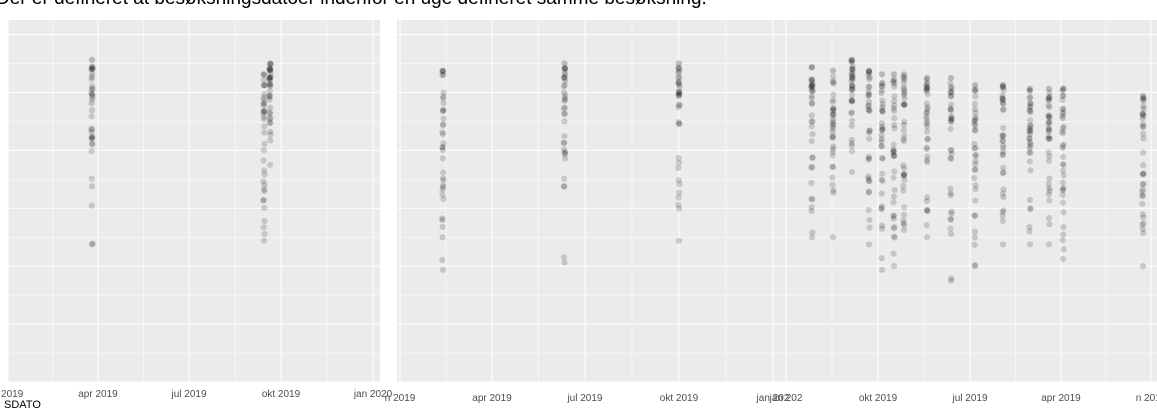 Image resolution: width=1157 pixels, height=408 pixels. What do you see at coordinates (22, 403) in the screenshot?
I see `panel-1-x-axis-title: SDATO` at bounding box center [22, 403].